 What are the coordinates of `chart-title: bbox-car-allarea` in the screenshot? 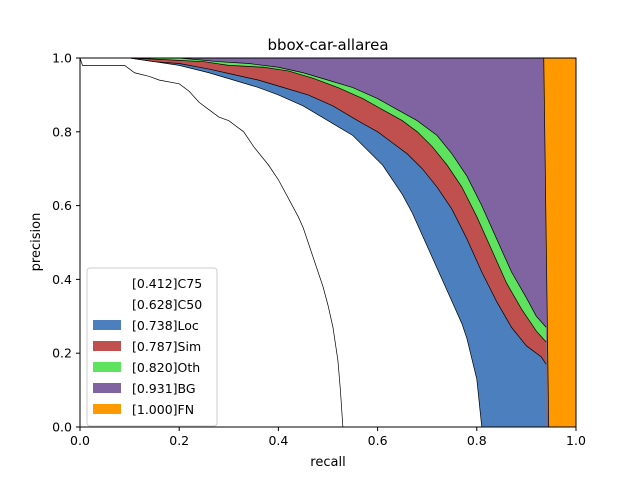 It's located at (327, 45).